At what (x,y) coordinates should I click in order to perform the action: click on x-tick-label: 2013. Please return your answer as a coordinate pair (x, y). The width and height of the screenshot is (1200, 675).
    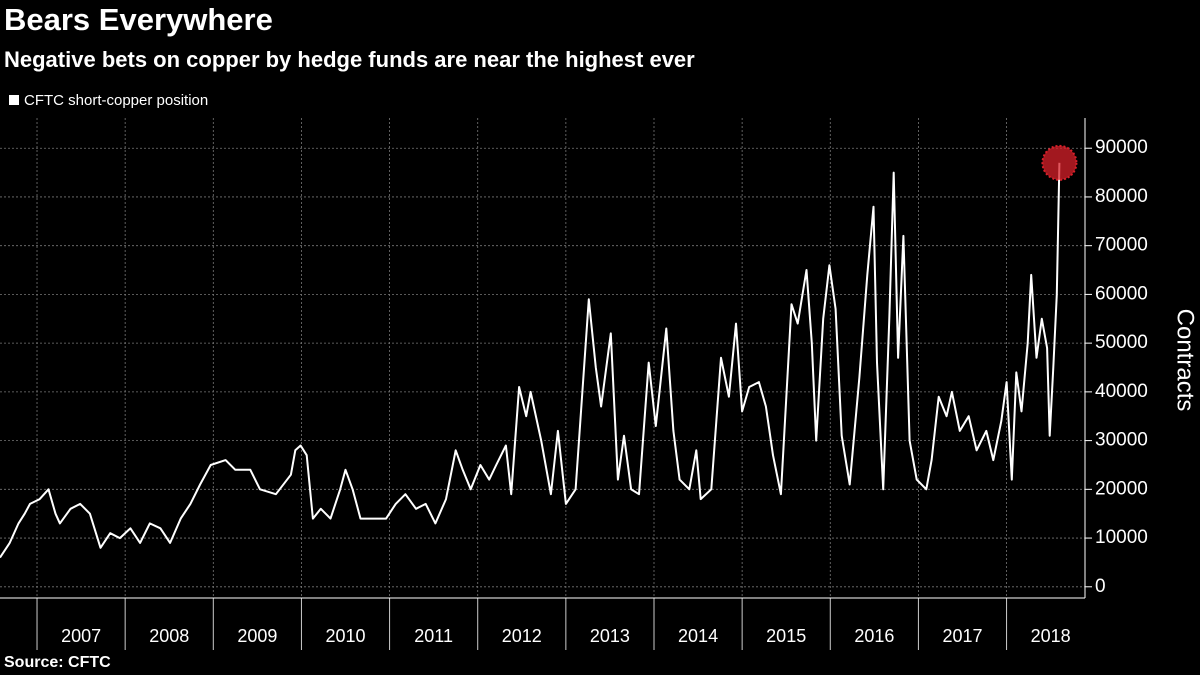
    Looking at the image, I should click on (610, 636).